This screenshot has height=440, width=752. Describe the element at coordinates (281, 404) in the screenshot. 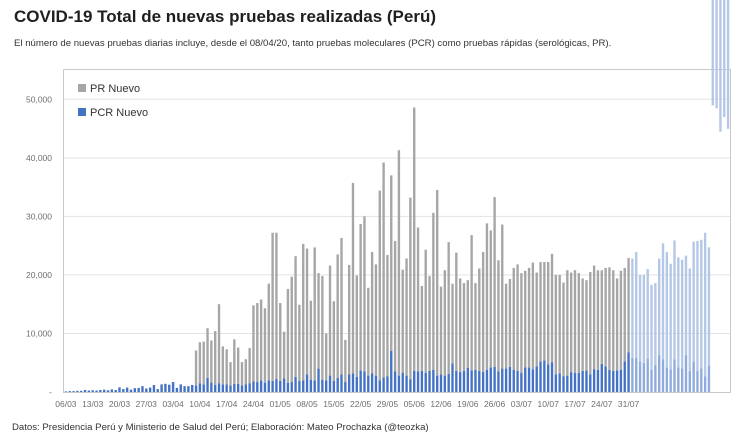

I see `x-tick-label: 01/05` at that location.